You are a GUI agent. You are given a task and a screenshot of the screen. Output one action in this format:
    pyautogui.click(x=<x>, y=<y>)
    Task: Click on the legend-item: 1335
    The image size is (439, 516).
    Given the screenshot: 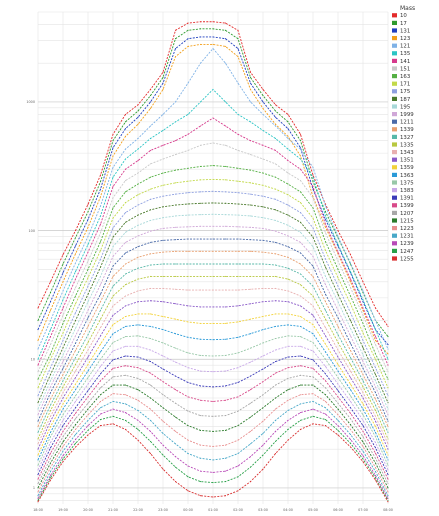 What is the action you would take?
    pyautogui.click(x=403, y=145)
    